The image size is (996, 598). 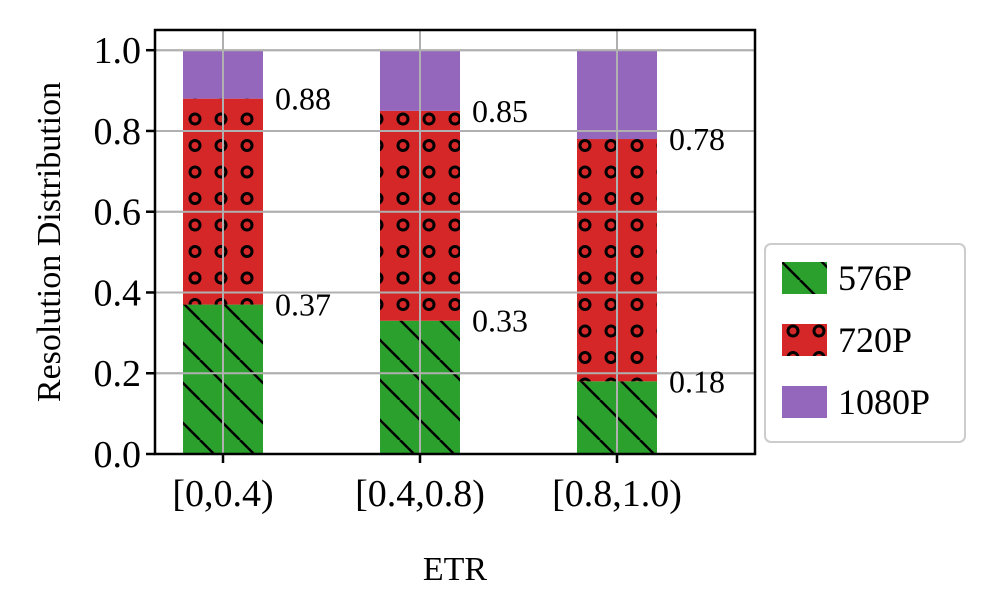 I want to click on legend-label-720p: 720P, so click(x=875, y=340).